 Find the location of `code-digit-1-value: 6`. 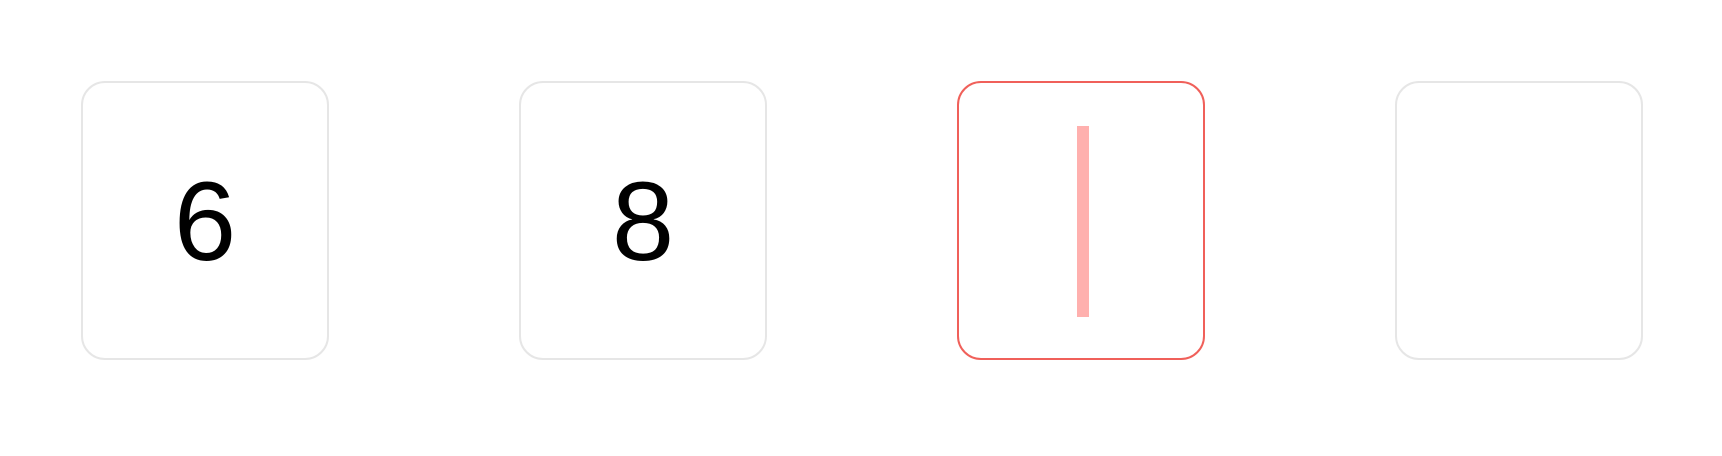

code-digit-1-value: 6 is located at coordinates (205, 221).